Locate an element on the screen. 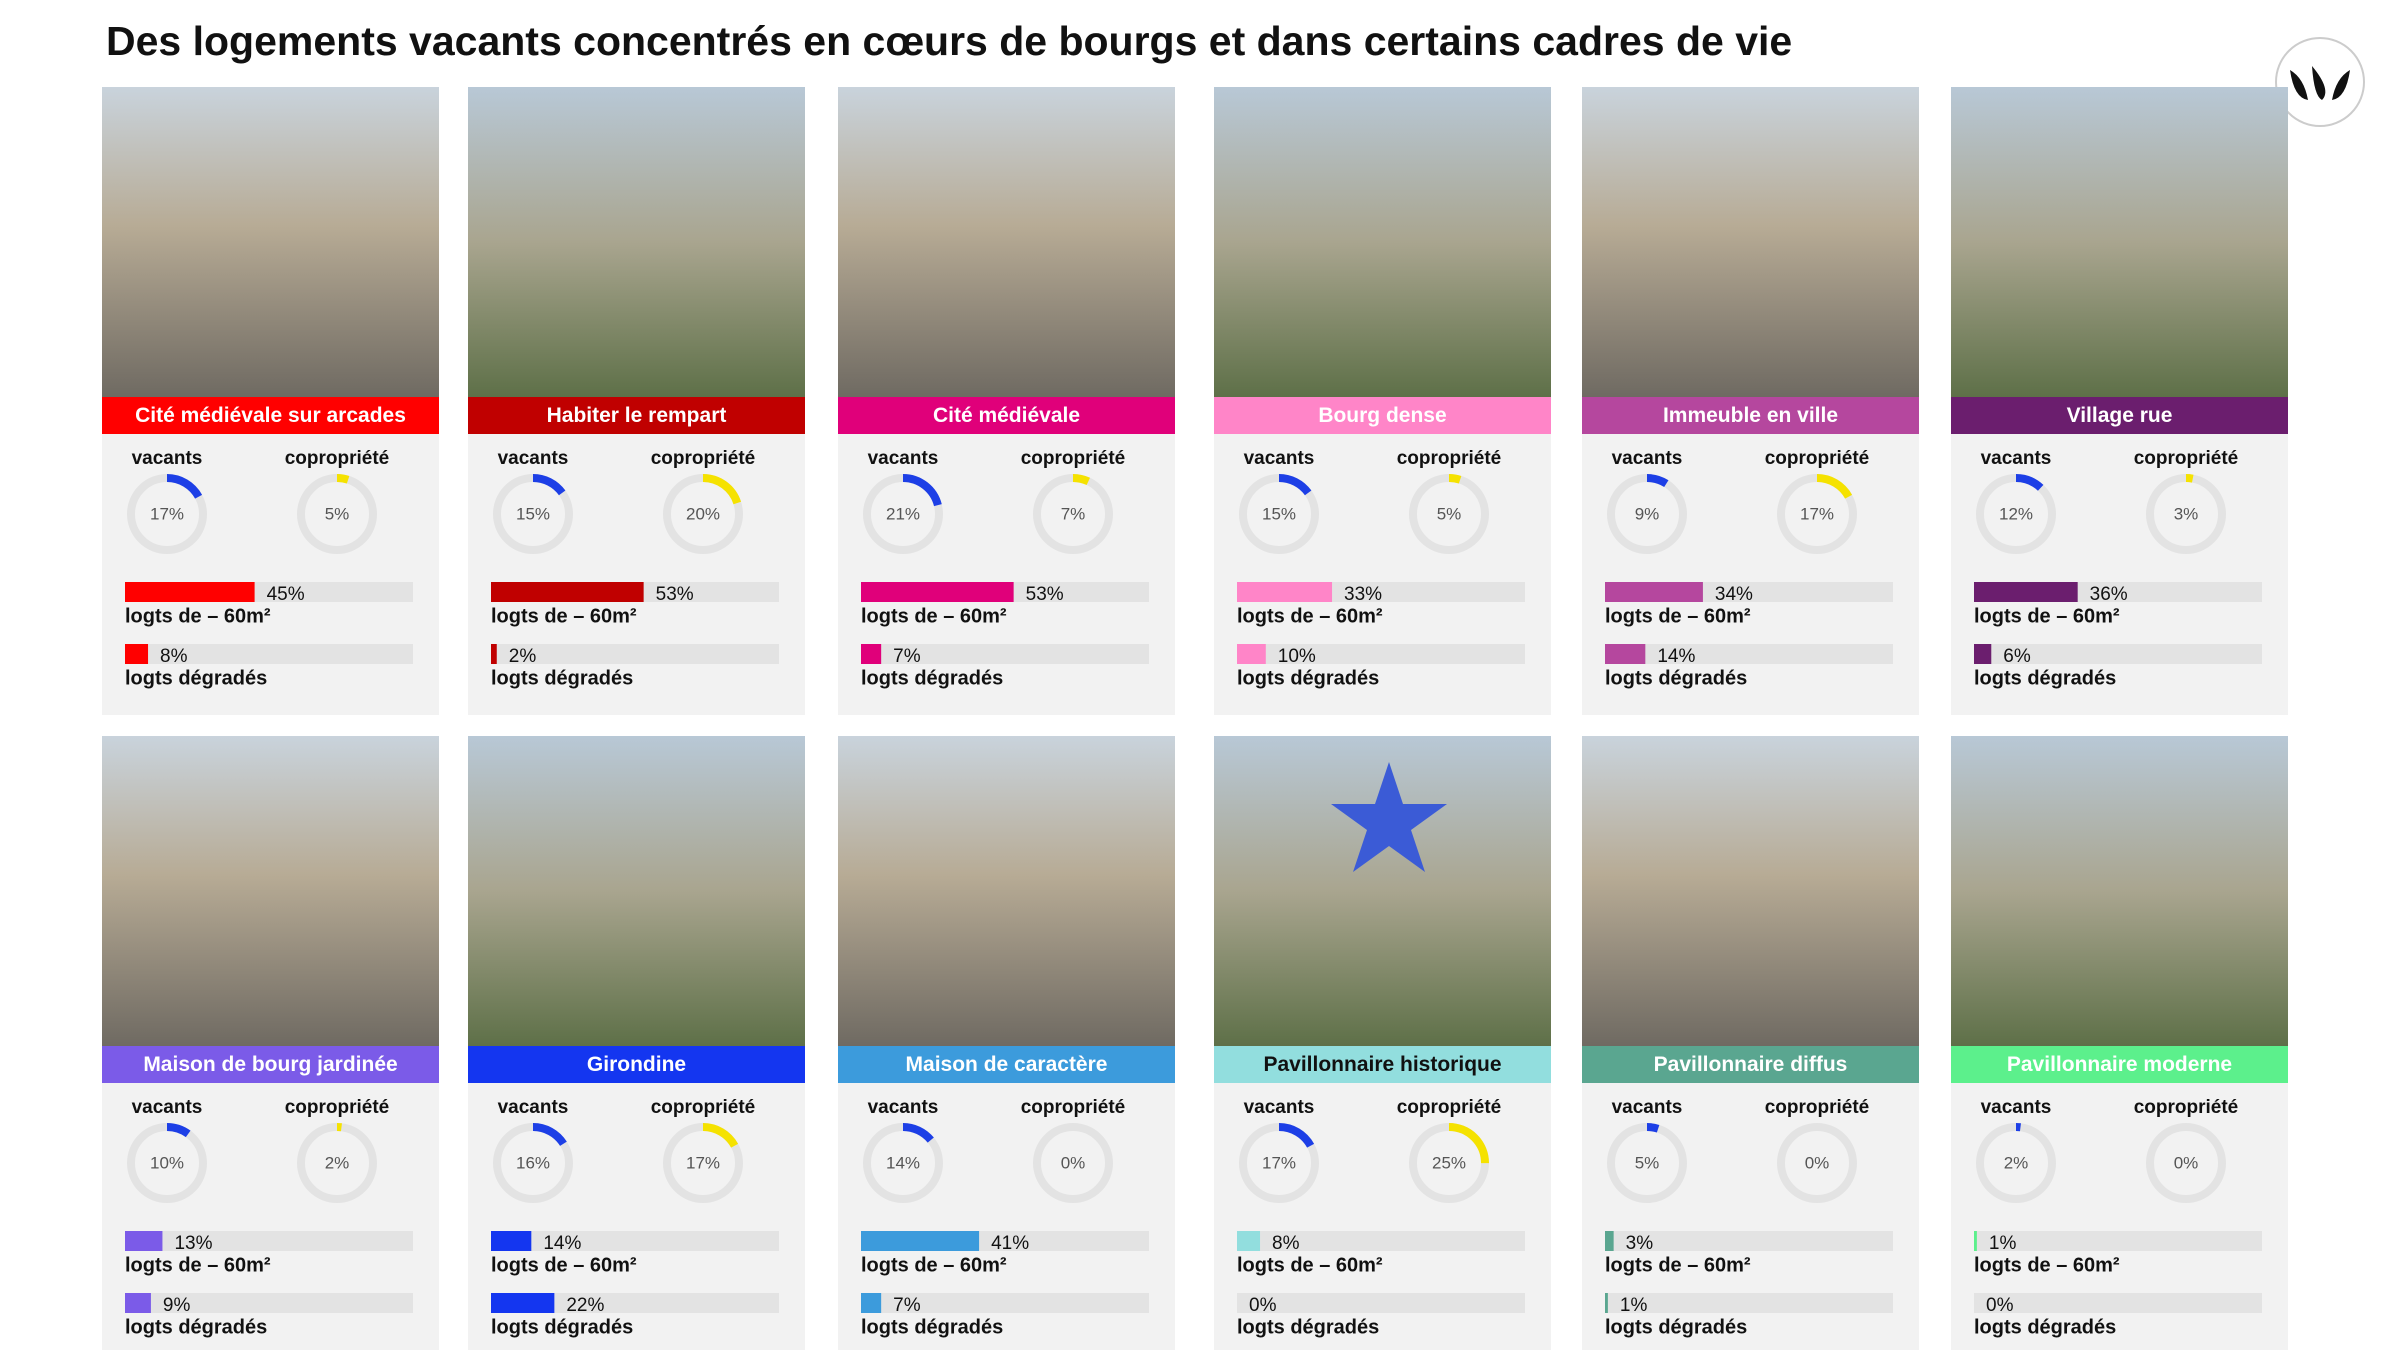  donut-value: 2% is located at coordinates (2016, 1162).